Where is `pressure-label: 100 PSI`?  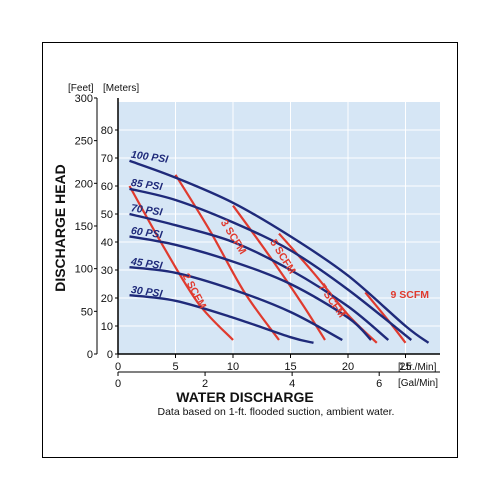
pressure-label: 100 PSI is located at coordinates (150, 157).